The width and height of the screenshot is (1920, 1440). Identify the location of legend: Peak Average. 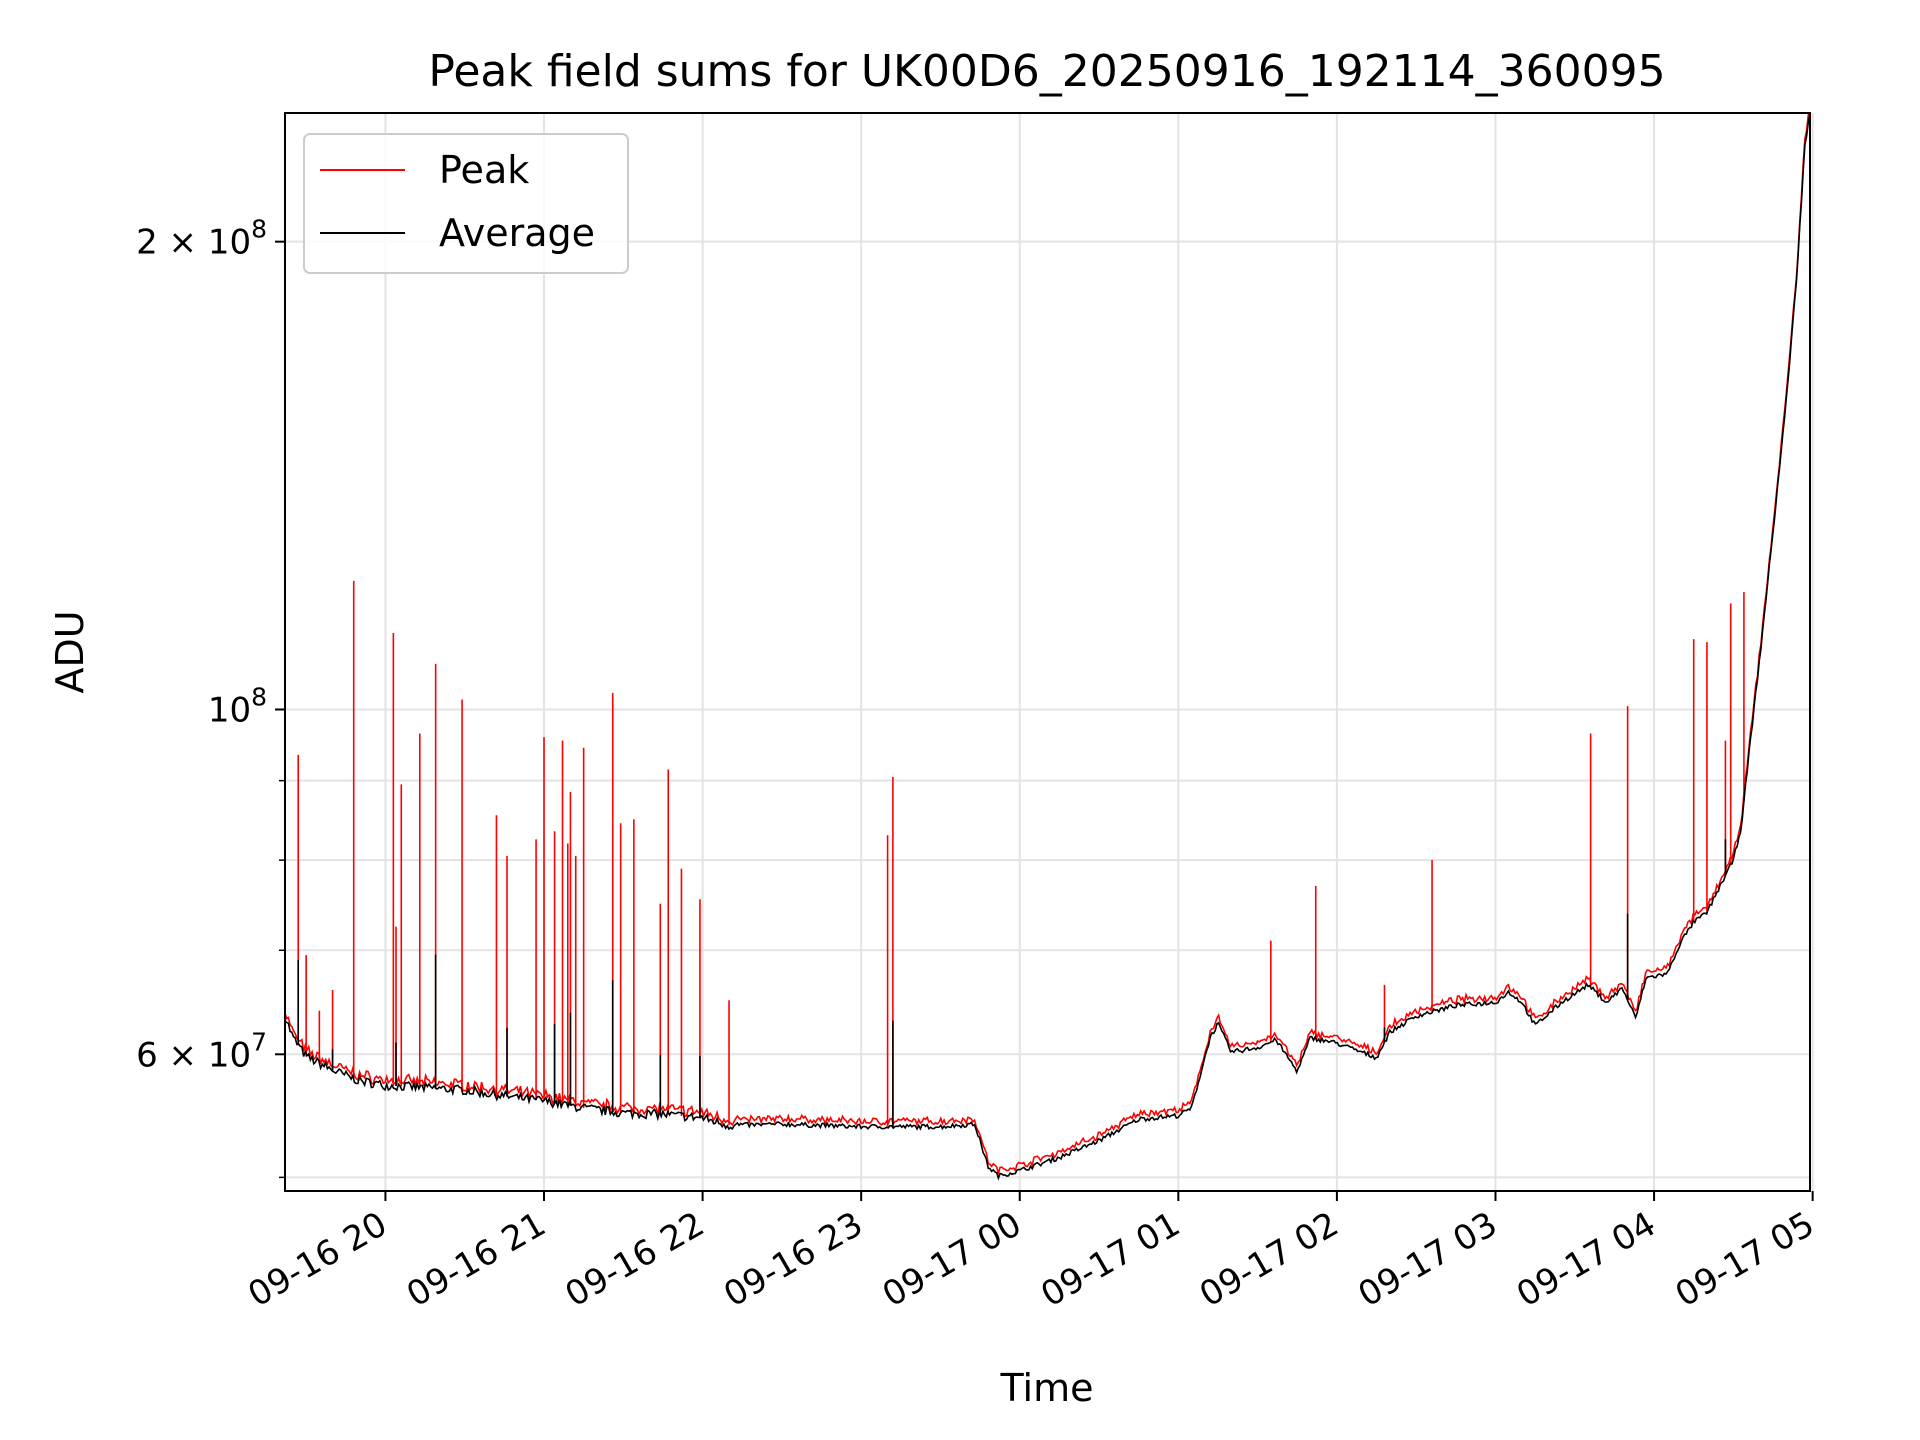
(466, 203).